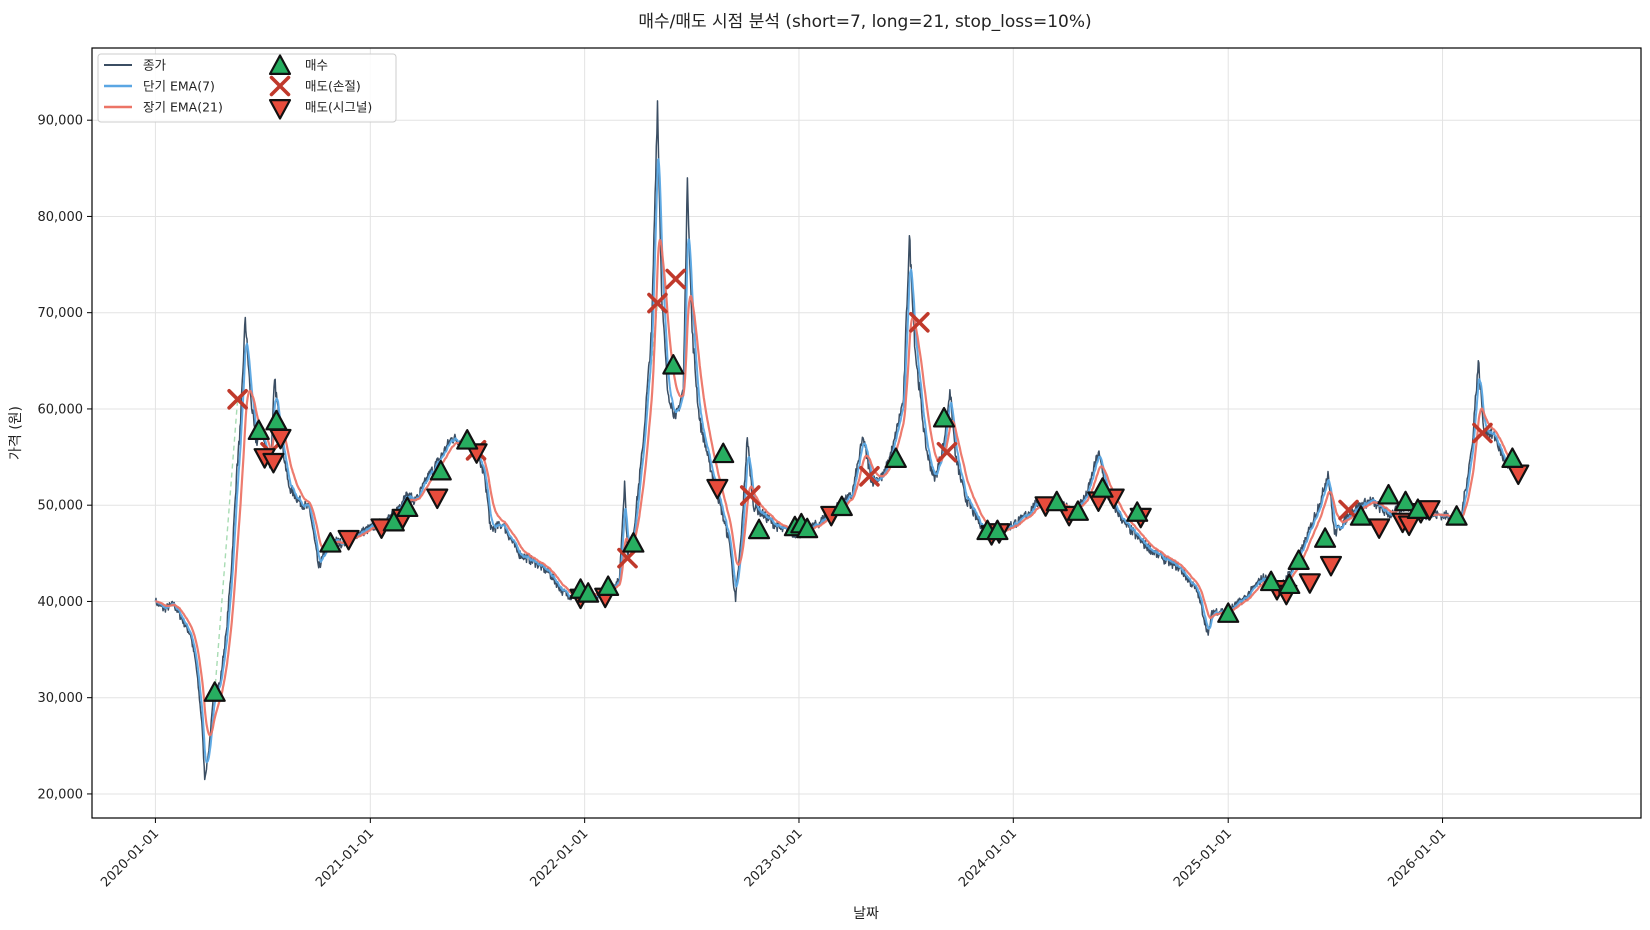 Image resolution: width=1650 pixels, height=930 pixels. Describe the element at coordinates (61, 121) in the screenshot. I see `y-tick-label: 90,000` at that location.